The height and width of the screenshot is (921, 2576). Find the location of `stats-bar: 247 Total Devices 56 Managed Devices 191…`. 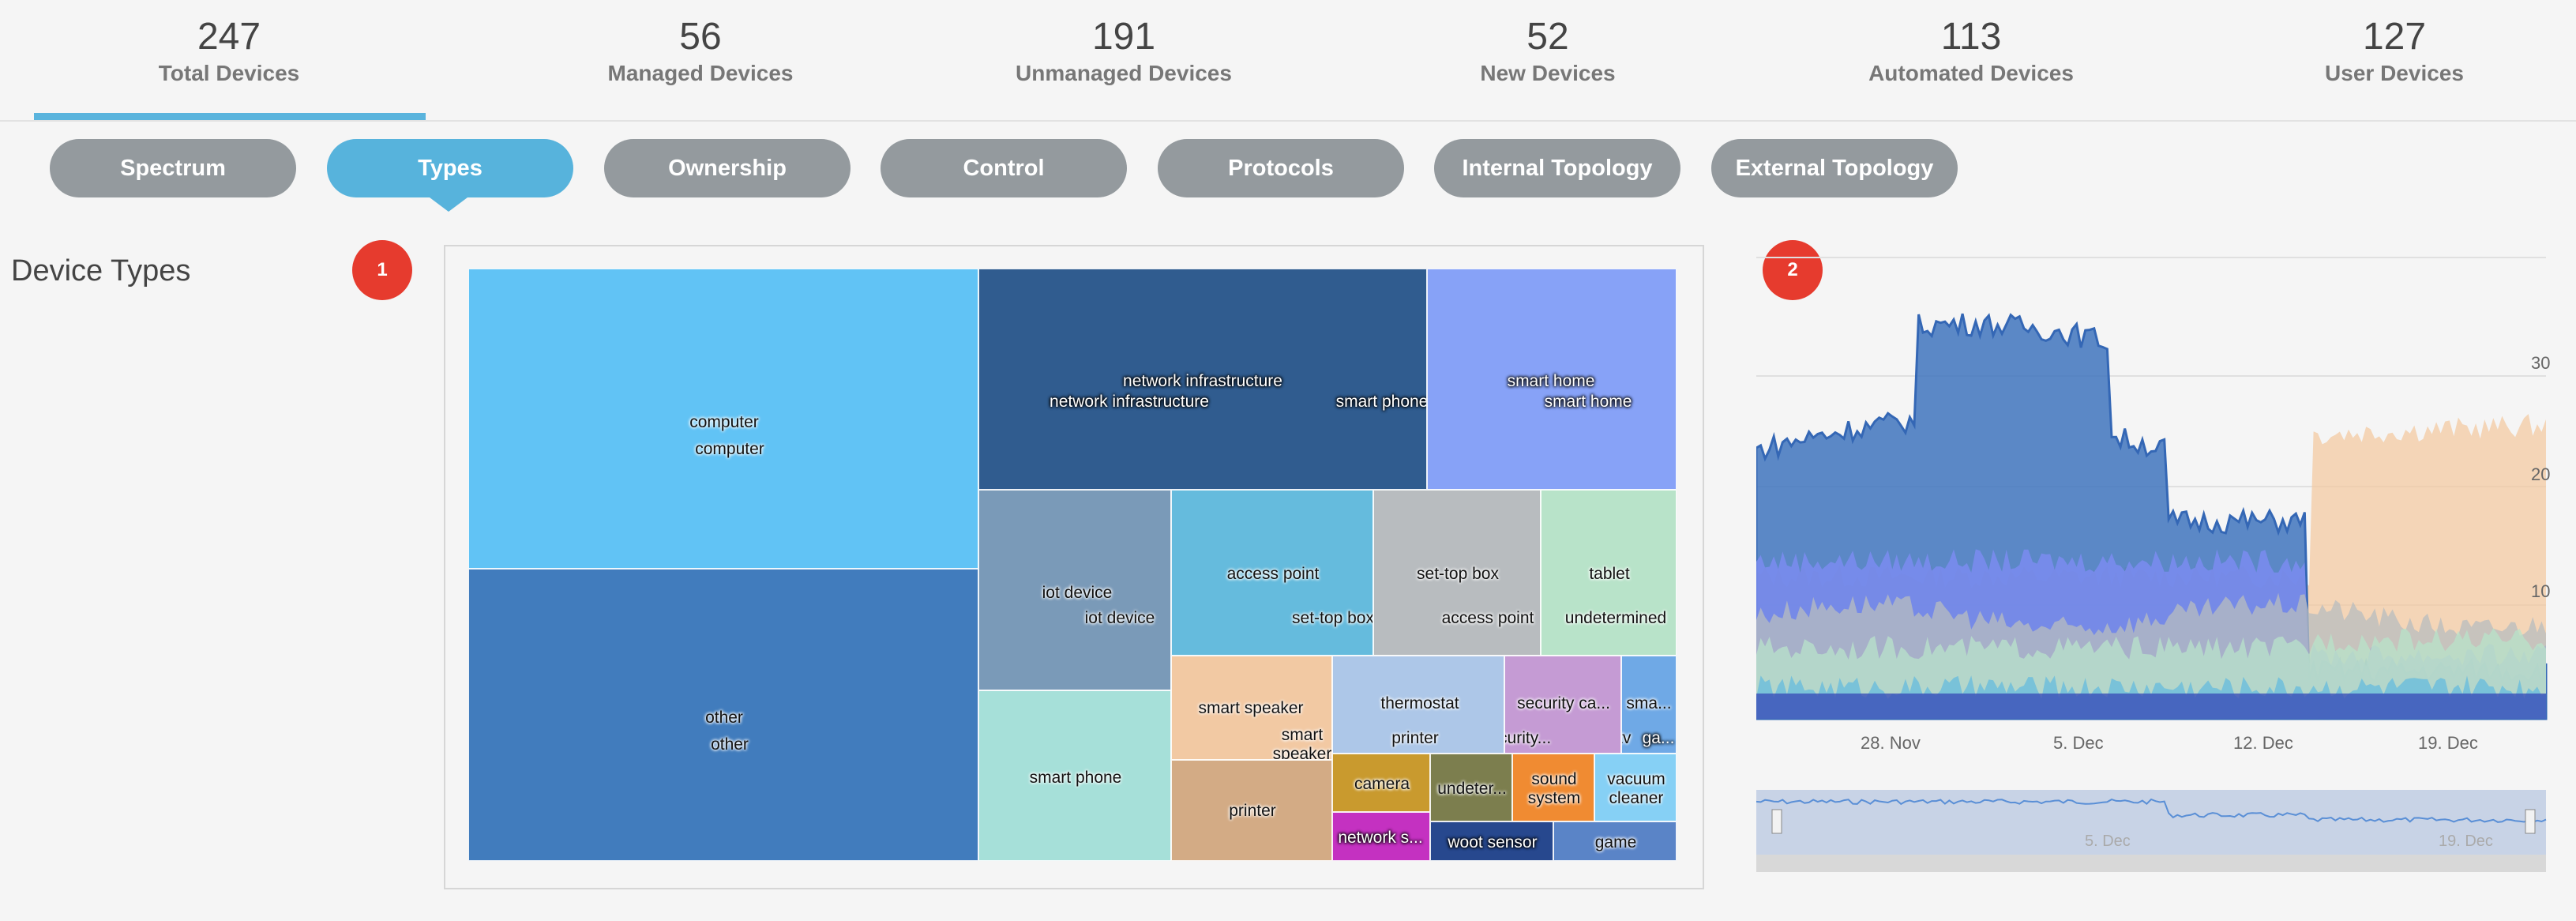

stats-bar: 247 Total Devices 56 Managed Devices 191… is located at coordinates (1288, 61).